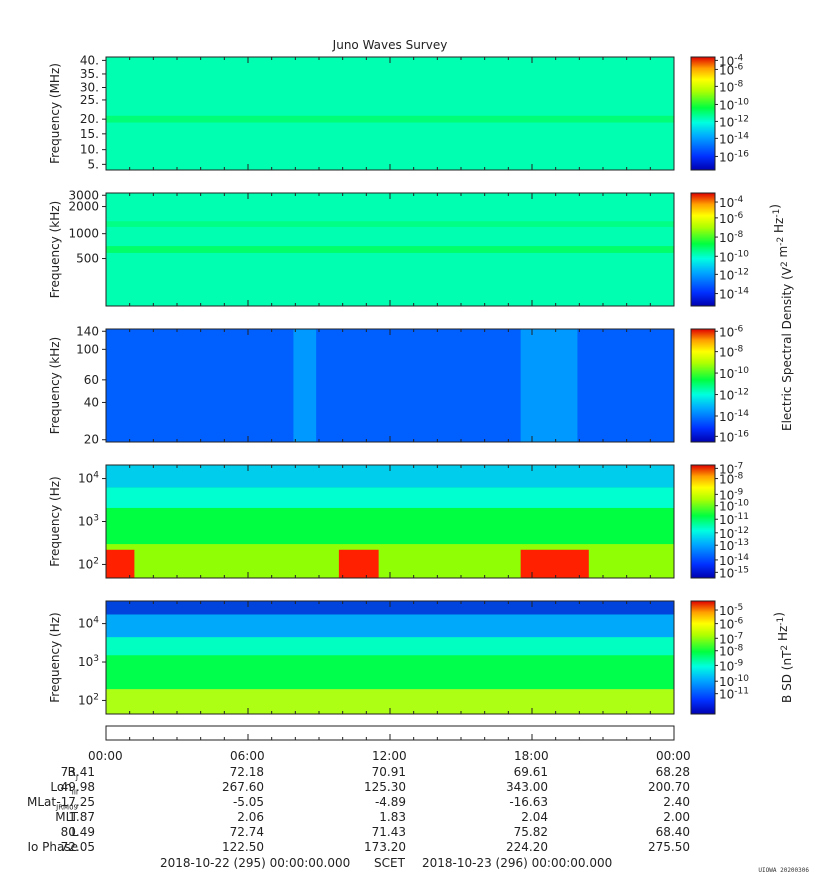  I want to click on ephemeris-value: 73.41, so click(77, 772).